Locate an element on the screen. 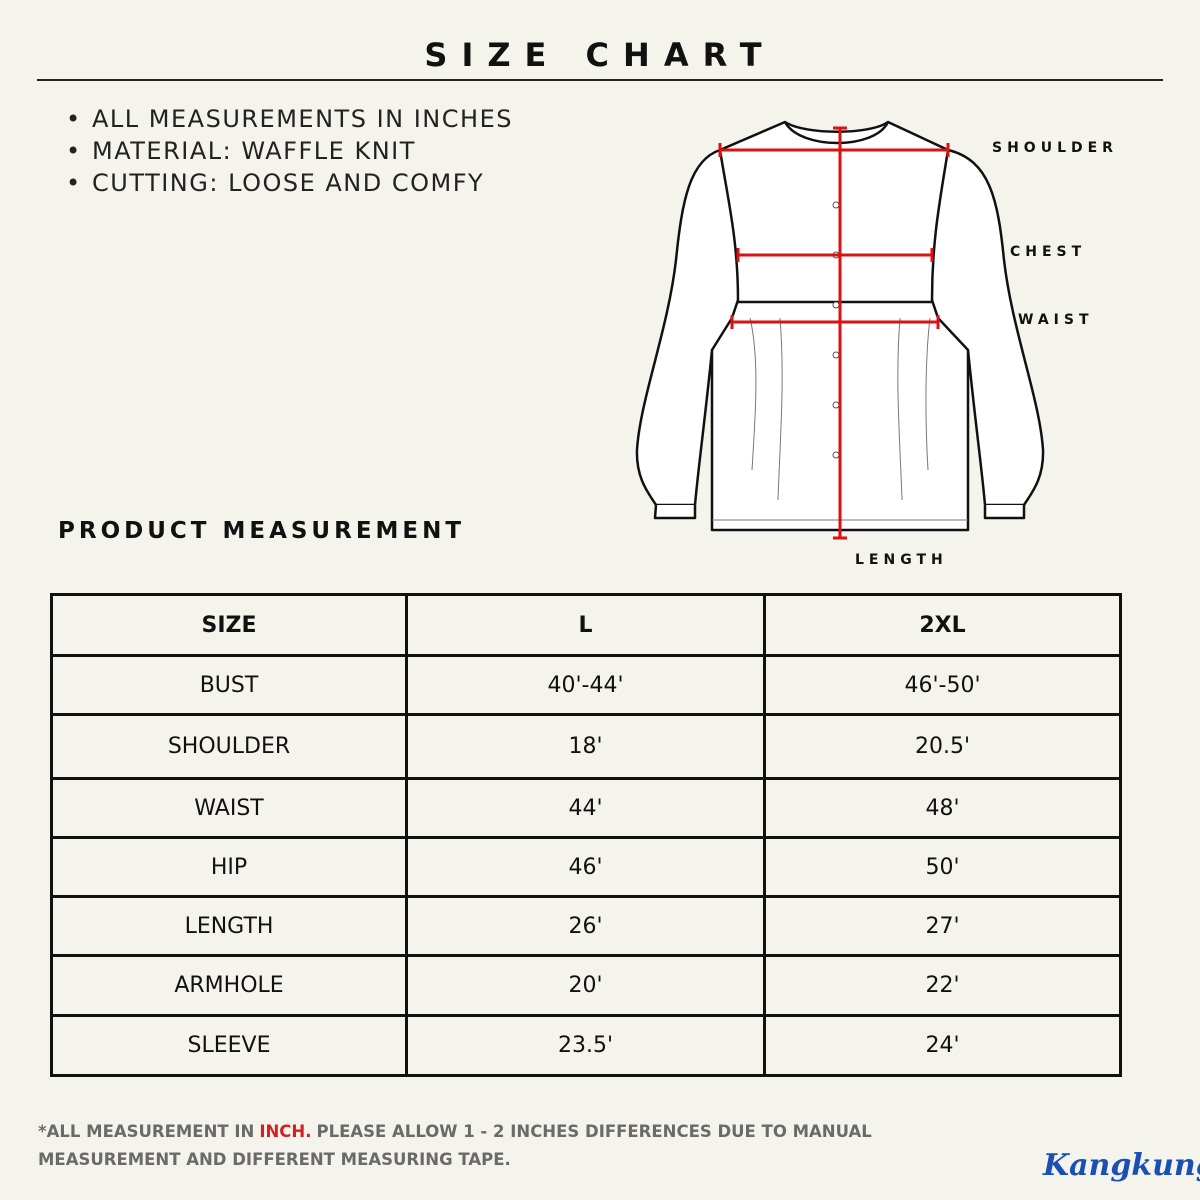 The height and width of the screenshot is (1200, 1200). table-row: BUST 40'-44' 46'-50' is located at coordinates (586, 685).